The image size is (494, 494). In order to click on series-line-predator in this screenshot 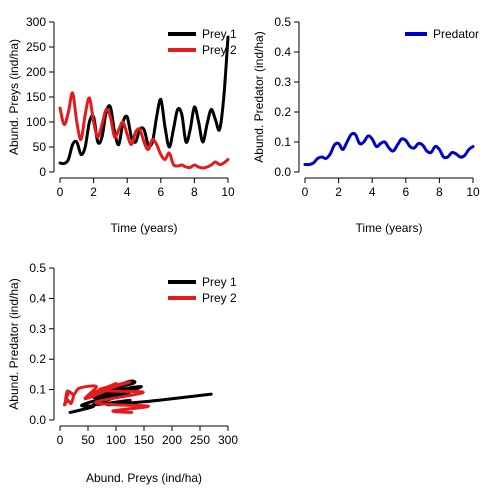, I will do `click(389, 149)`.